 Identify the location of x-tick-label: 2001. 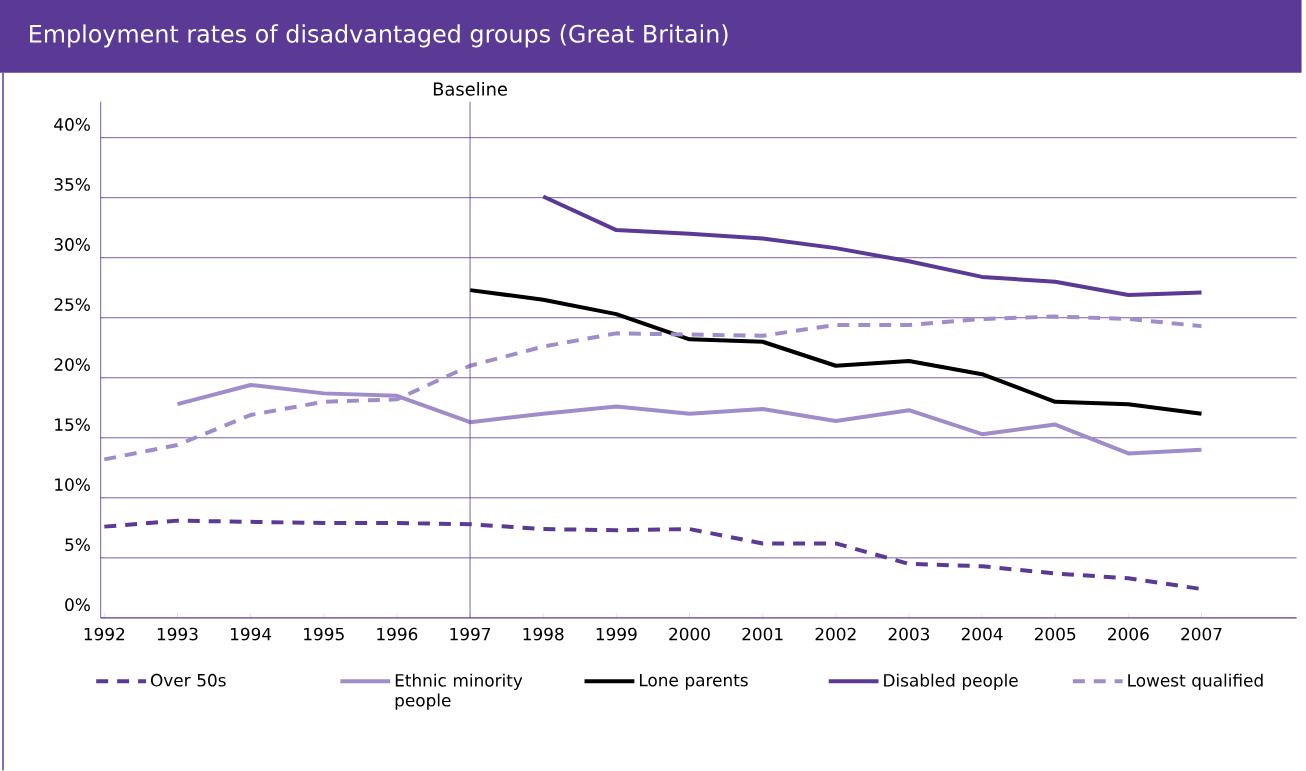
(762, 634).